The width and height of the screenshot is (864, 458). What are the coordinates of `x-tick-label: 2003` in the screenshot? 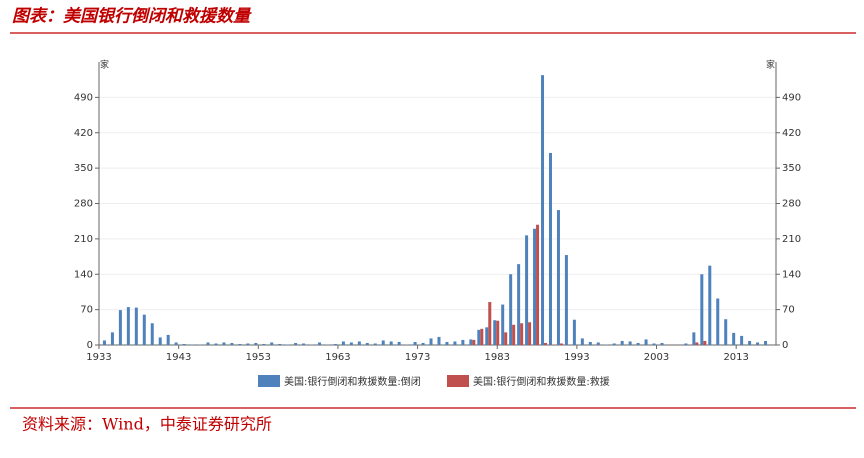 It's located at (656, 357).